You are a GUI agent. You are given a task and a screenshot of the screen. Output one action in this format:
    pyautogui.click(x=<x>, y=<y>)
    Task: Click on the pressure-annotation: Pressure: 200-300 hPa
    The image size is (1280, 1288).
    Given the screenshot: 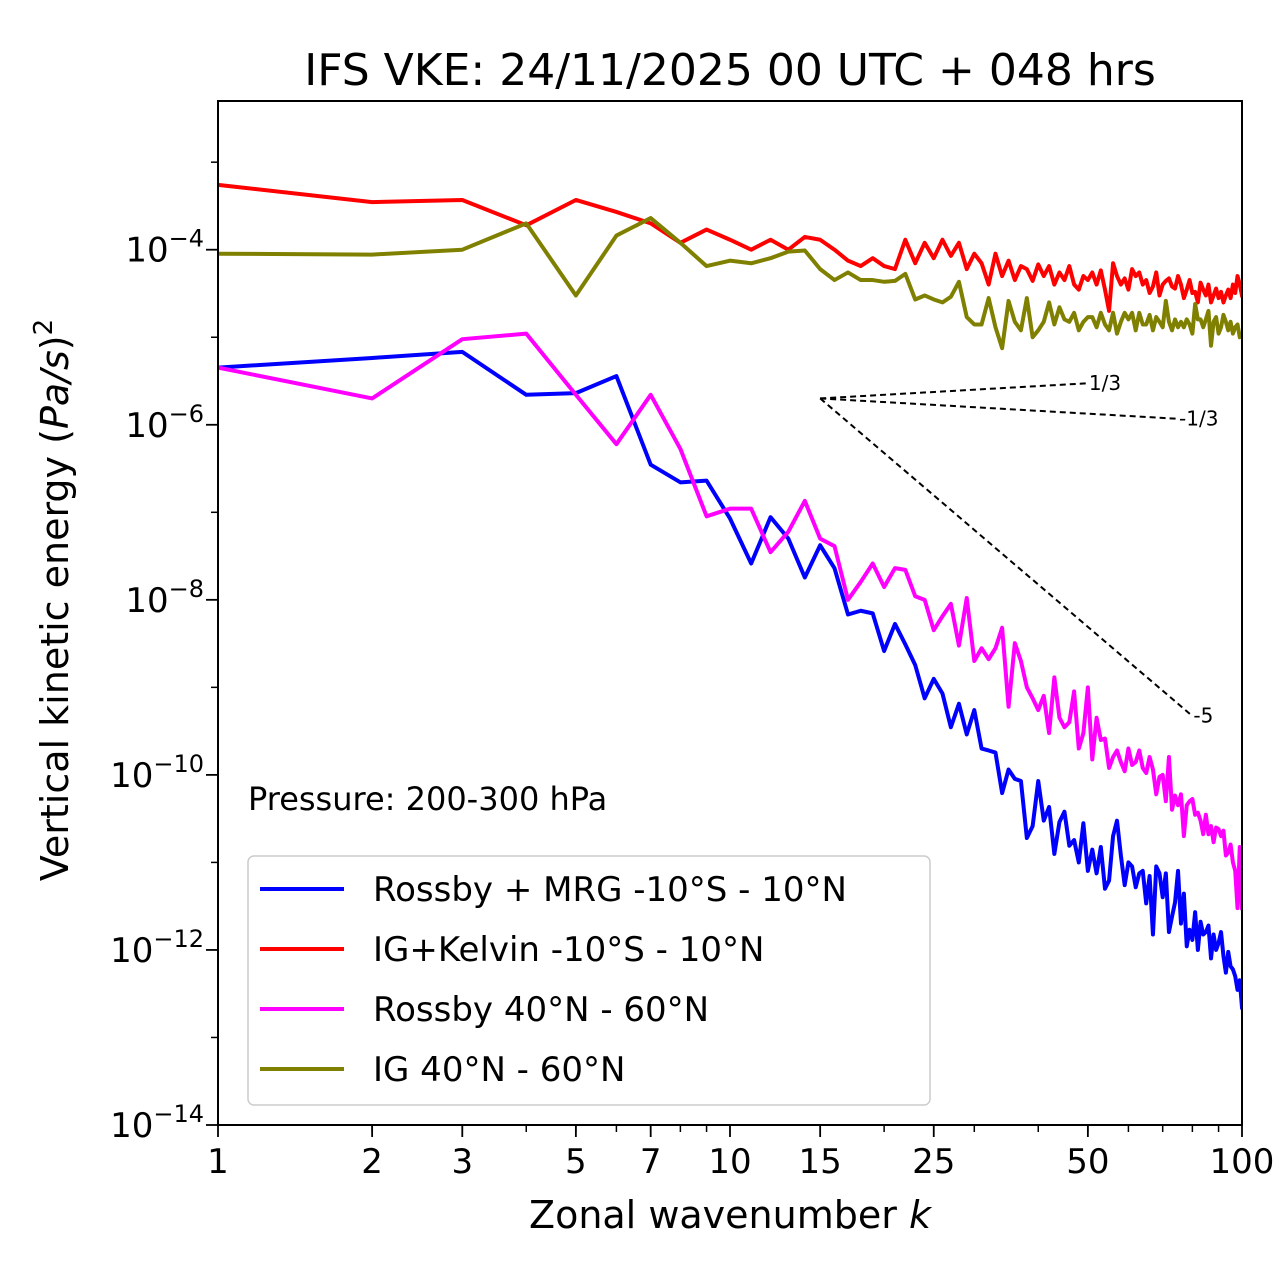 What is the action you would take?
    pyautogui.click(x=427, y=799)
    